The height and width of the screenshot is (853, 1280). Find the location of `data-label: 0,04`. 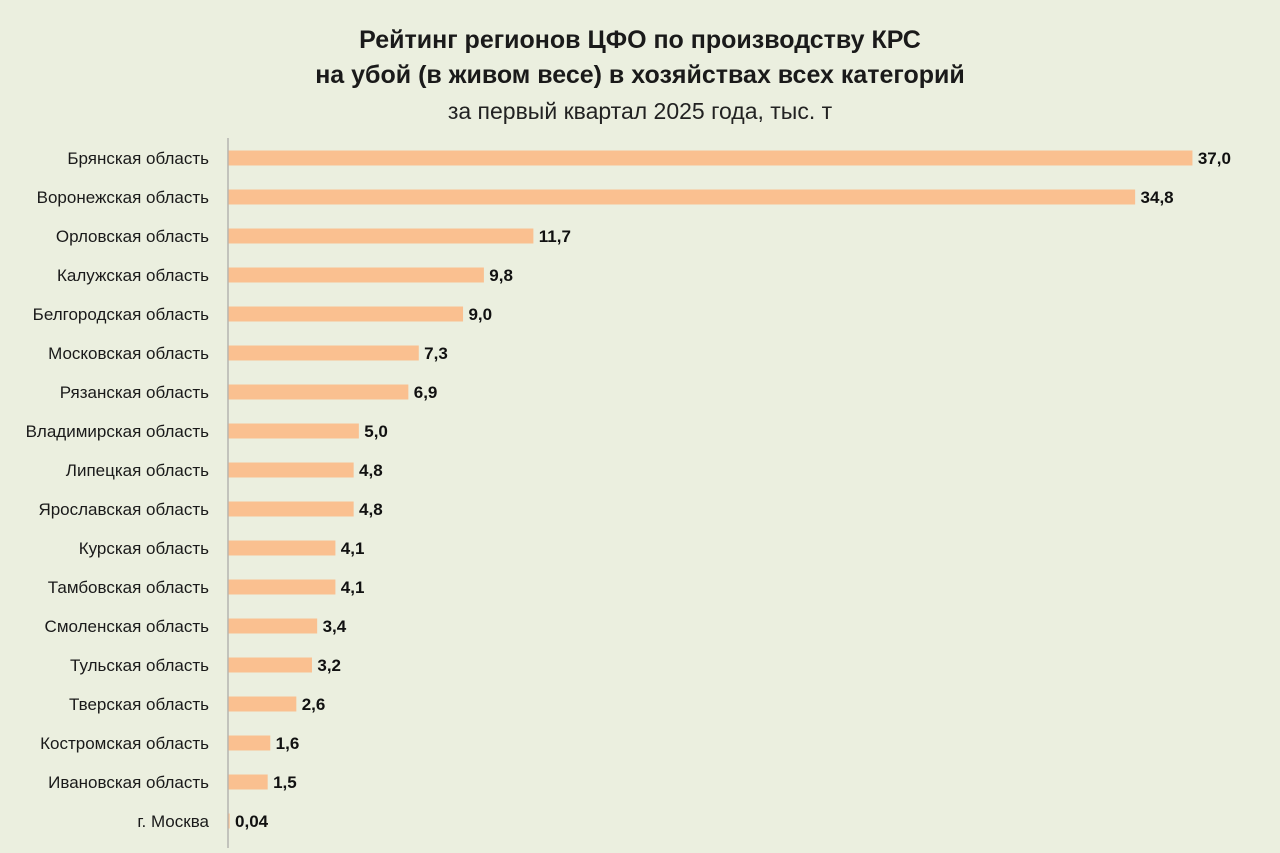

data-label: 0,04 is located at coordinates (252, 821).